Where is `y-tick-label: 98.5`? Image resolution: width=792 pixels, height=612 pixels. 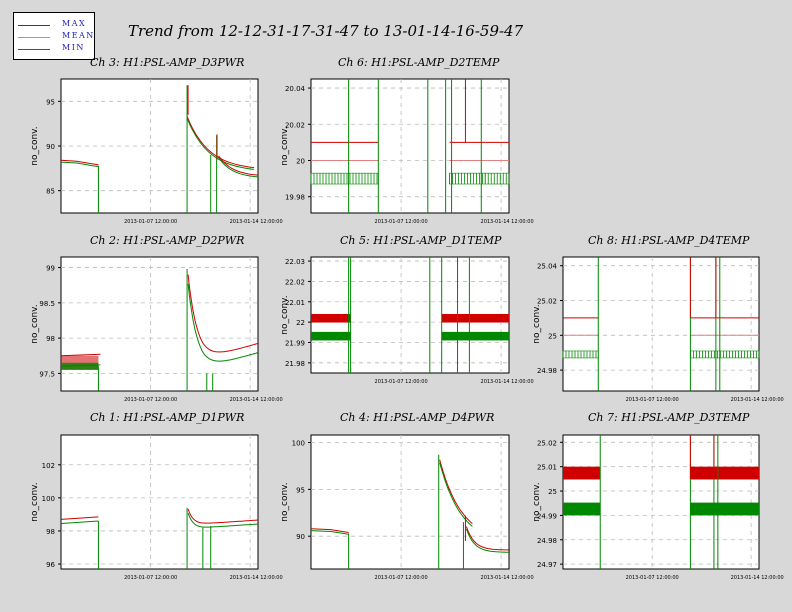 y-tick-label: 98.5 is located at coordinates (47, 304).